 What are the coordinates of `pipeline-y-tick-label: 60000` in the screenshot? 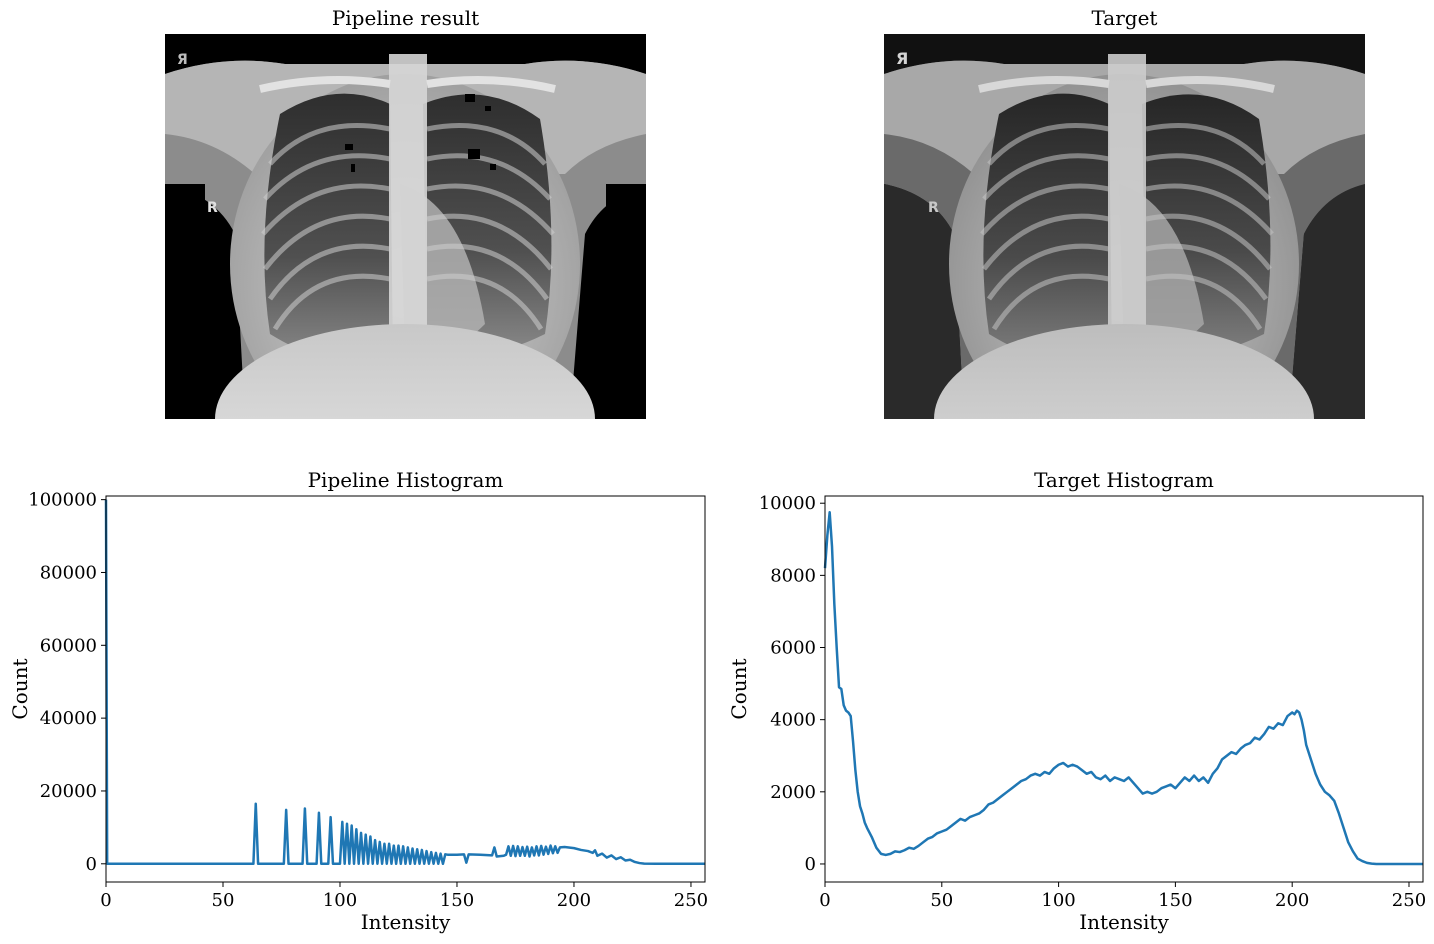 It's located at (68, 645).